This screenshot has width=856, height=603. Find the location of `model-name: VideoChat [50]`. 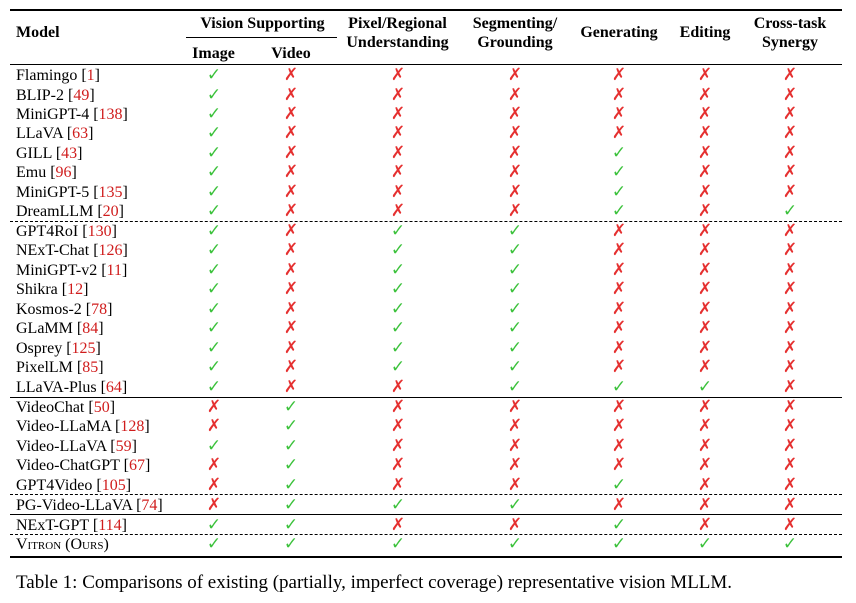

model-name: VideoChat [50] is located at coordinates (66, 407).